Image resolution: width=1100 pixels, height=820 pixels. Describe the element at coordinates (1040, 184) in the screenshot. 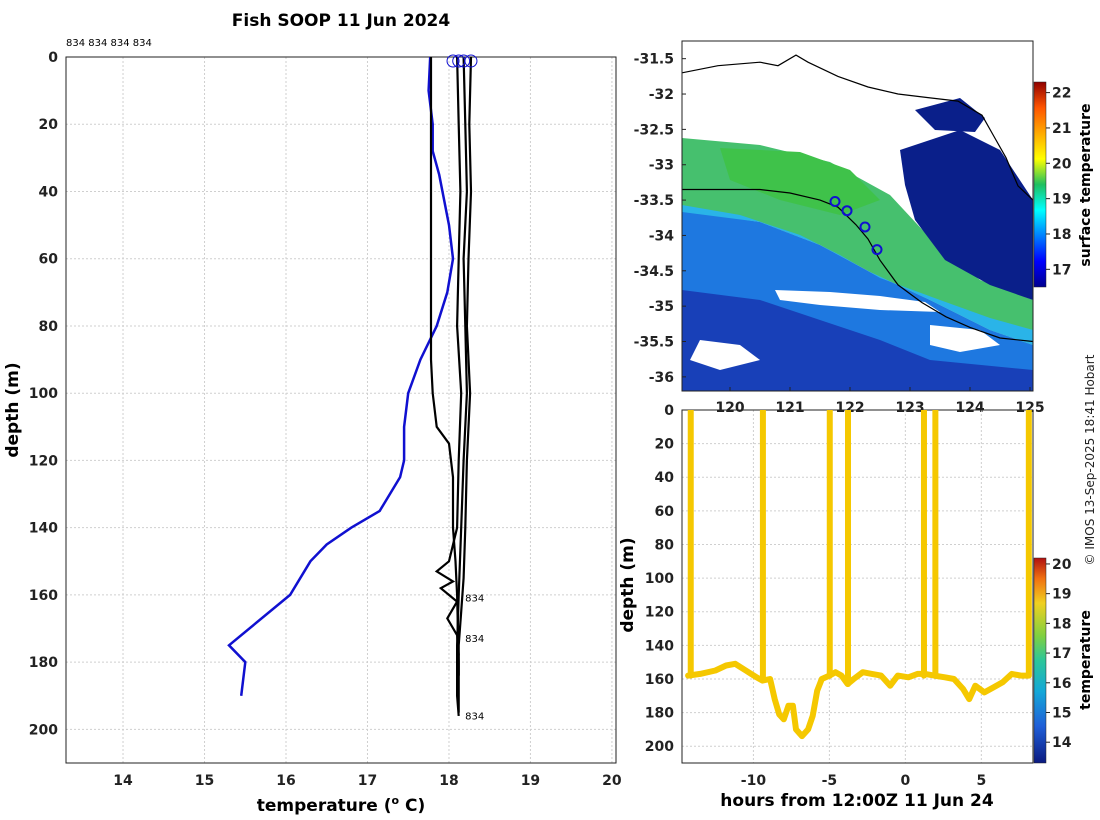

I see `map-colorbar` at that location.